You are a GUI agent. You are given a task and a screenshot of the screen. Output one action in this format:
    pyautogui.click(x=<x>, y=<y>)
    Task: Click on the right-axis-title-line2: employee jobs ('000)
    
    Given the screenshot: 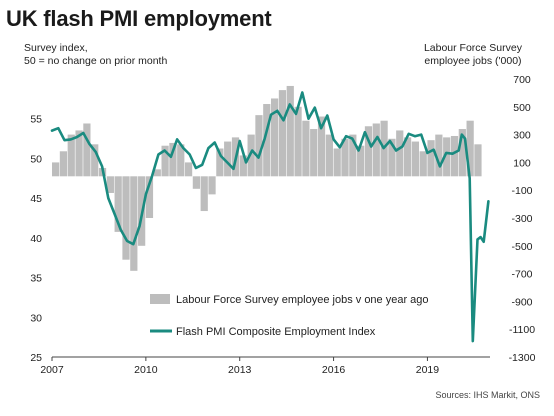 What is the action you would take?
    pyautogui.click(x=473, y=61)
    